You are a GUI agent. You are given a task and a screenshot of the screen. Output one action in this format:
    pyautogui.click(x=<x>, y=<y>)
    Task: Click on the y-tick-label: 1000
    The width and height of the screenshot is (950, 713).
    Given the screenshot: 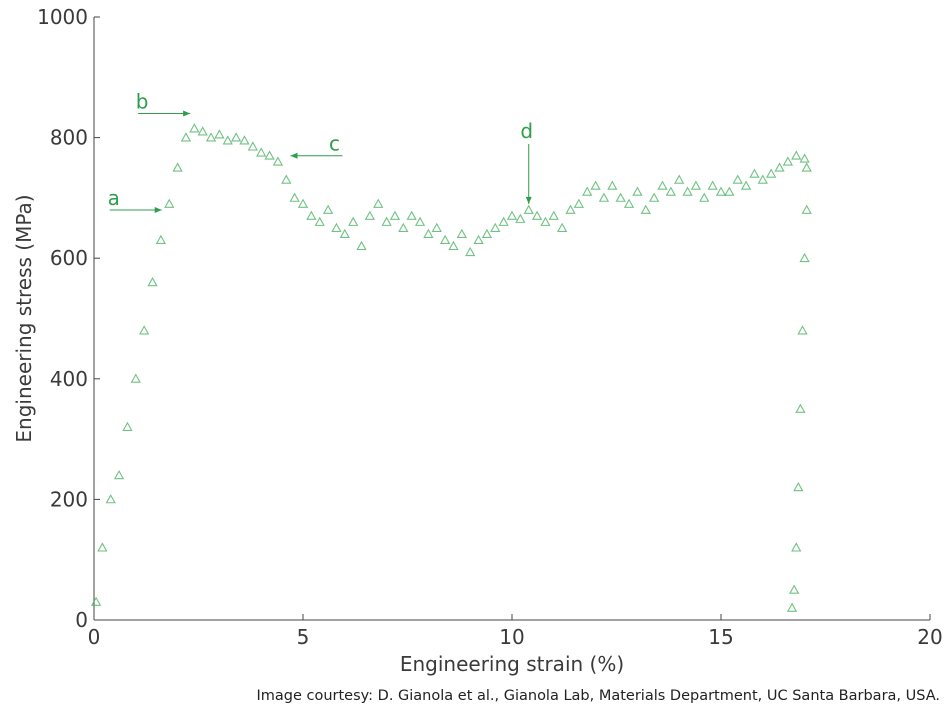 What is the action you would take?
    pyautogui.click(x=62, y=17)
    